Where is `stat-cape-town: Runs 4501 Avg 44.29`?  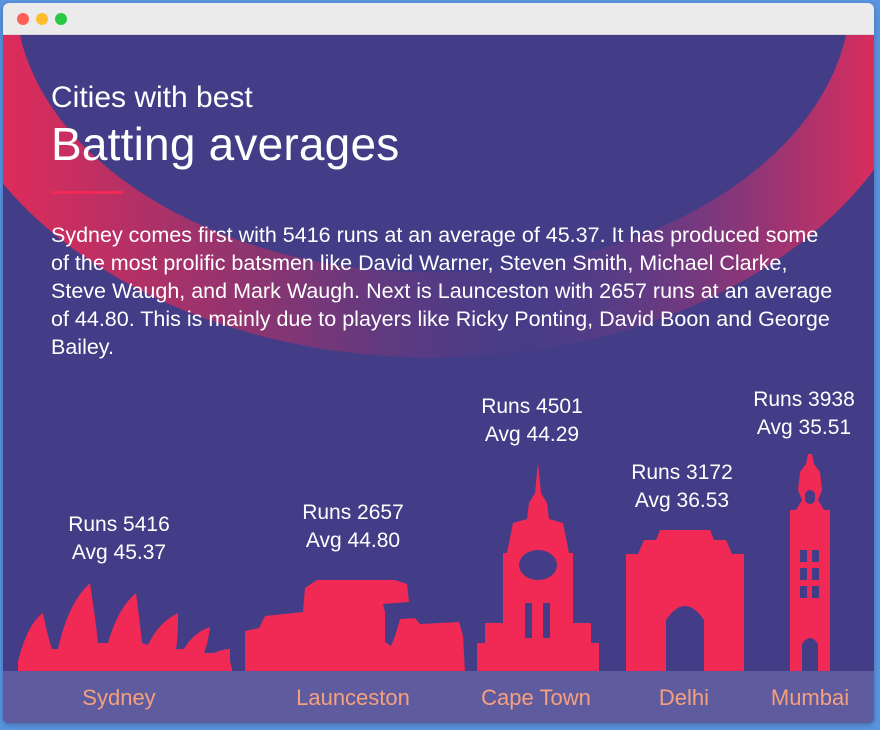
stat-cape-town: Runs 4501 Avg 44.29 is located at coordinates (532, 421).